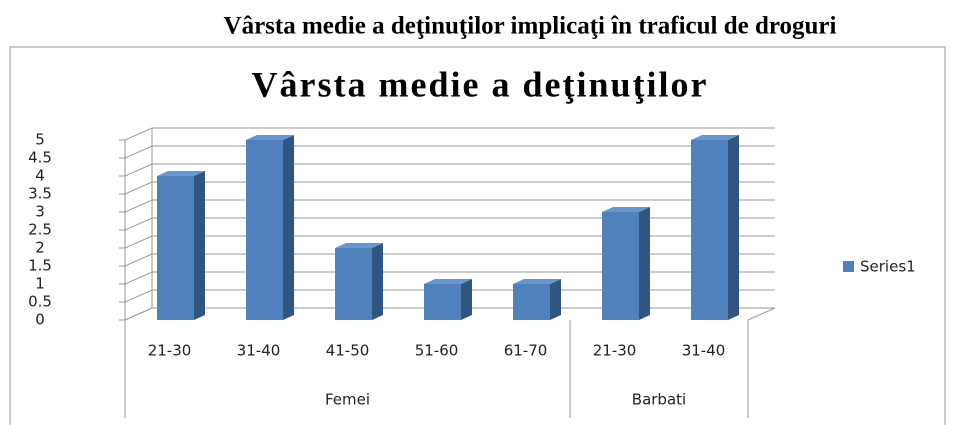 Image resolution: width=955 pixels, height=425 pixels. I want to click on y-tick-label: 3.5, so click(40, 194).